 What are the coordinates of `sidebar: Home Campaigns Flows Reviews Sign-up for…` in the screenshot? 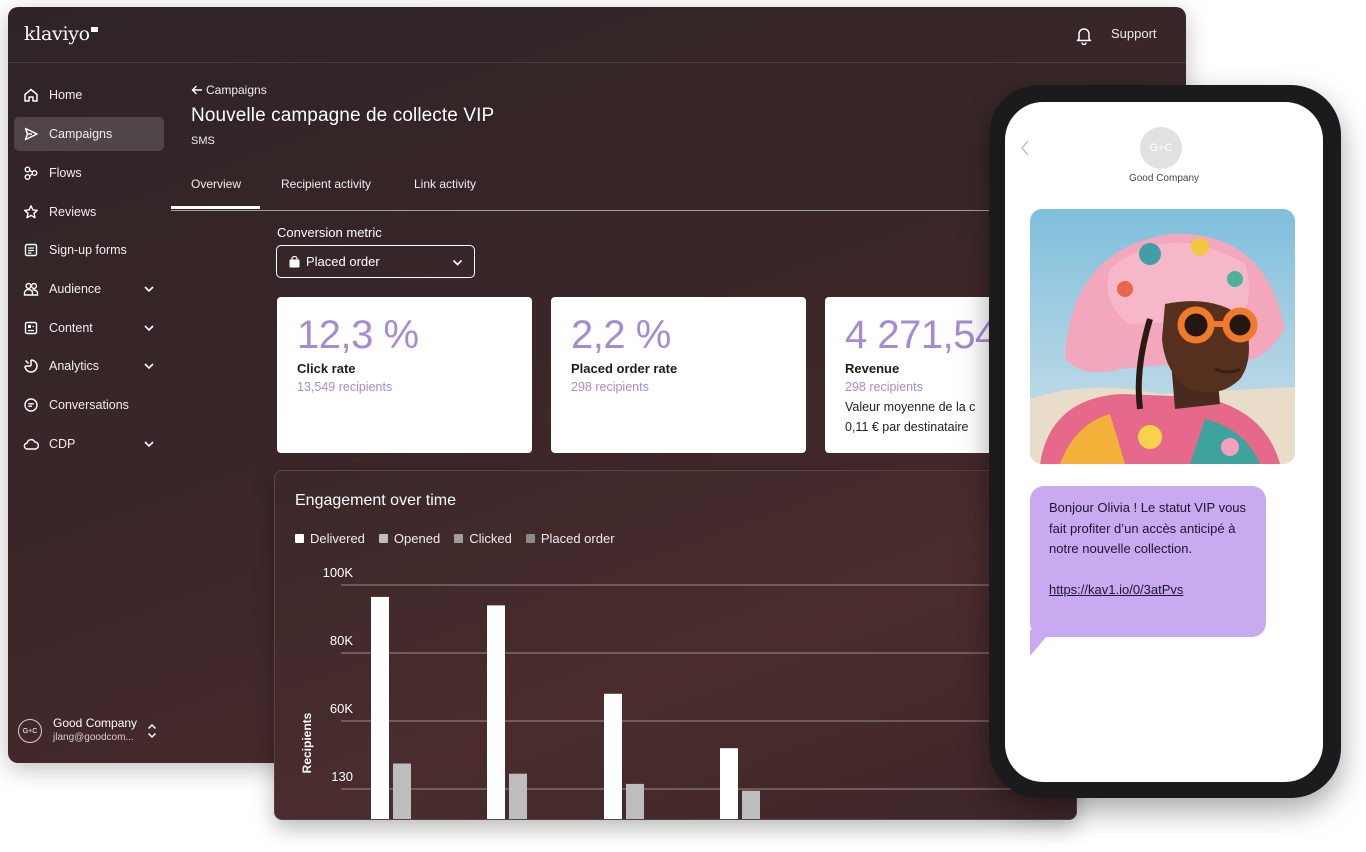 It's located at (90, 413).